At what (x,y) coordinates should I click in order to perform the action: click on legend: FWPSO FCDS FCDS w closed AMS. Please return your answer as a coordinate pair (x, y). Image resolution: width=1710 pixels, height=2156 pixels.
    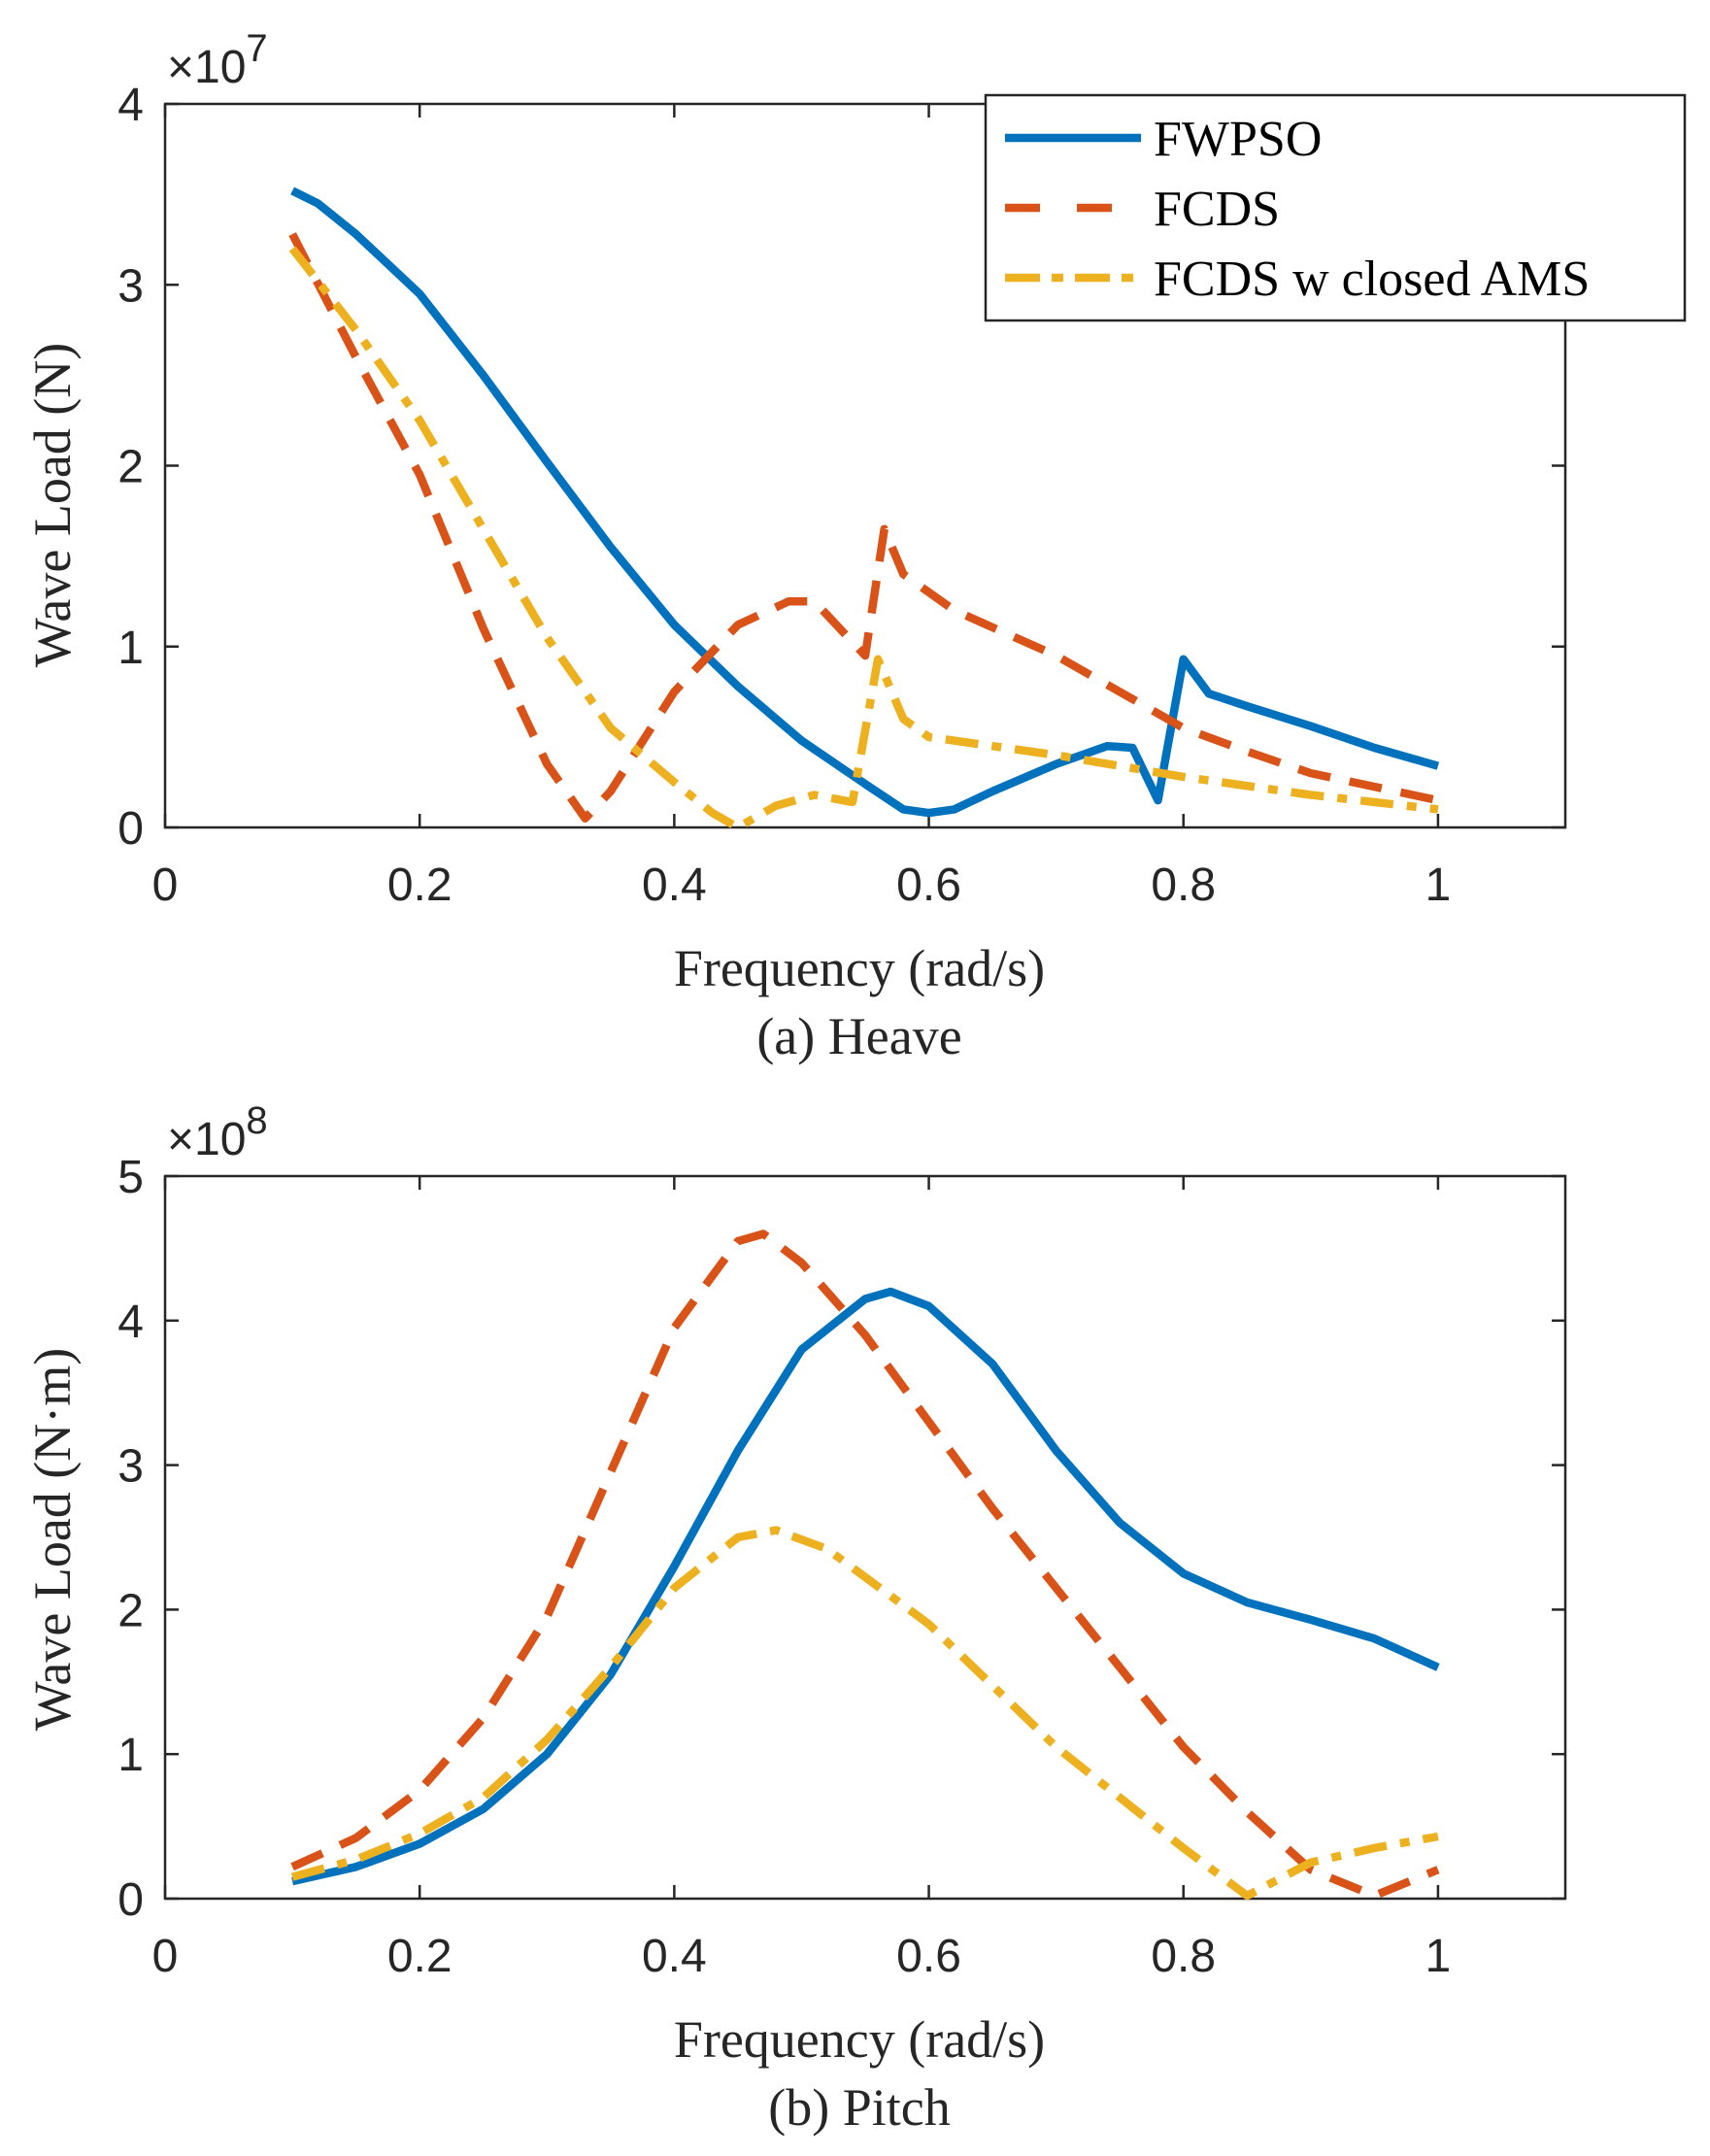
    Looking at the image, I should click on (1336, 208).